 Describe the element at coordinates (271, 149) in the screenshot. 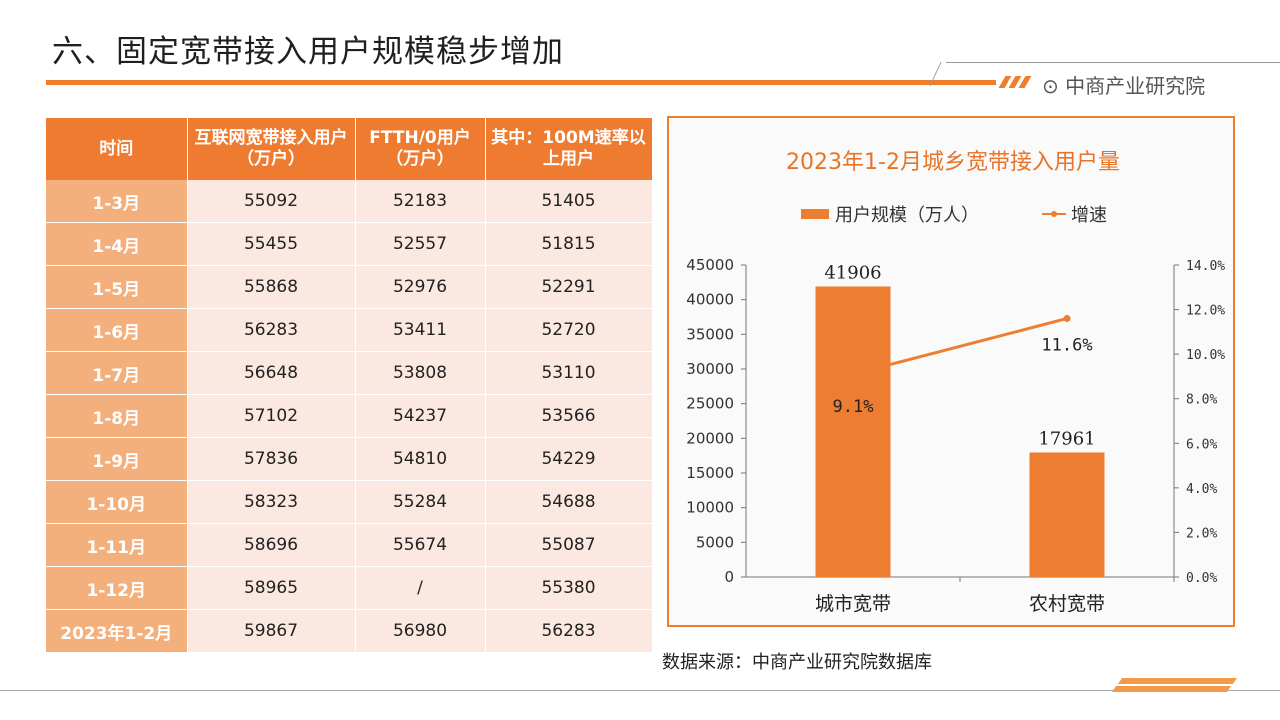

I see `column-header-internet-users: 互联网宽带接入用户（万户）` at that location.